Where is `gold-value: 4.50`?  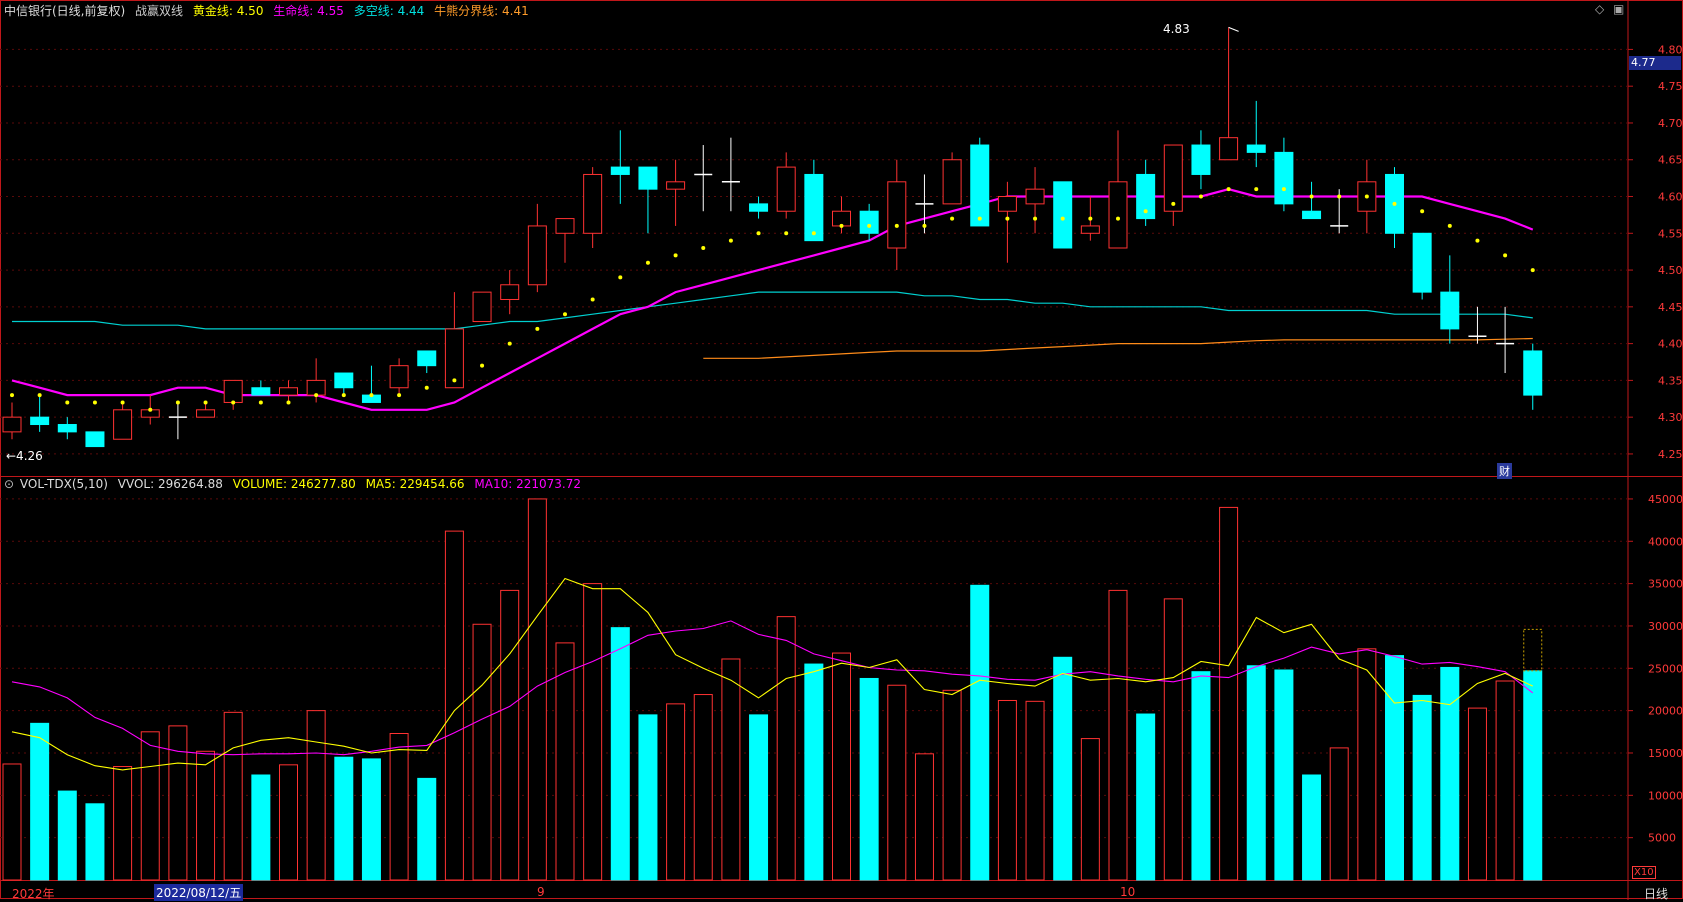 gold-value: 4.50 is located at coordinates (250, 11).